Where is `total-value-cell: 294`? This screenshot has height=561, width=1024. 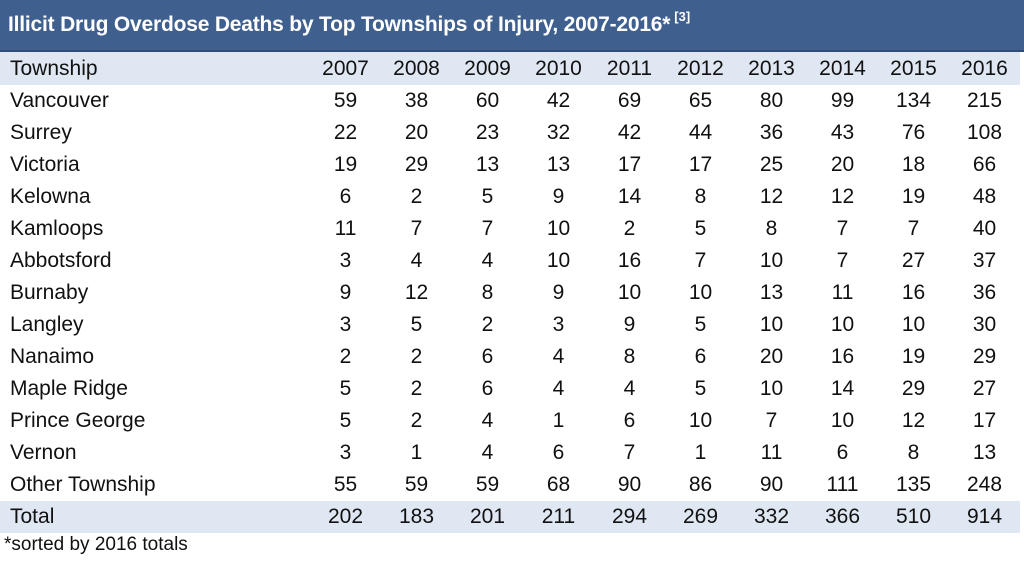 total-value-cell: 294 is located at coordinates (629, 516).